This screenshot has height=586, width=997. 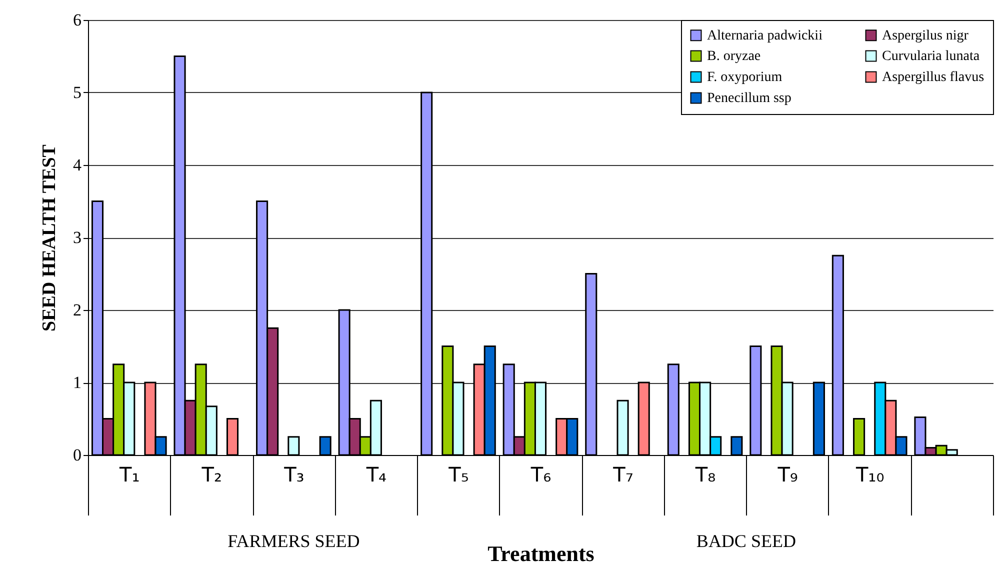 I want to click on text: FARMERS SEED, so click(x=294, y=541).